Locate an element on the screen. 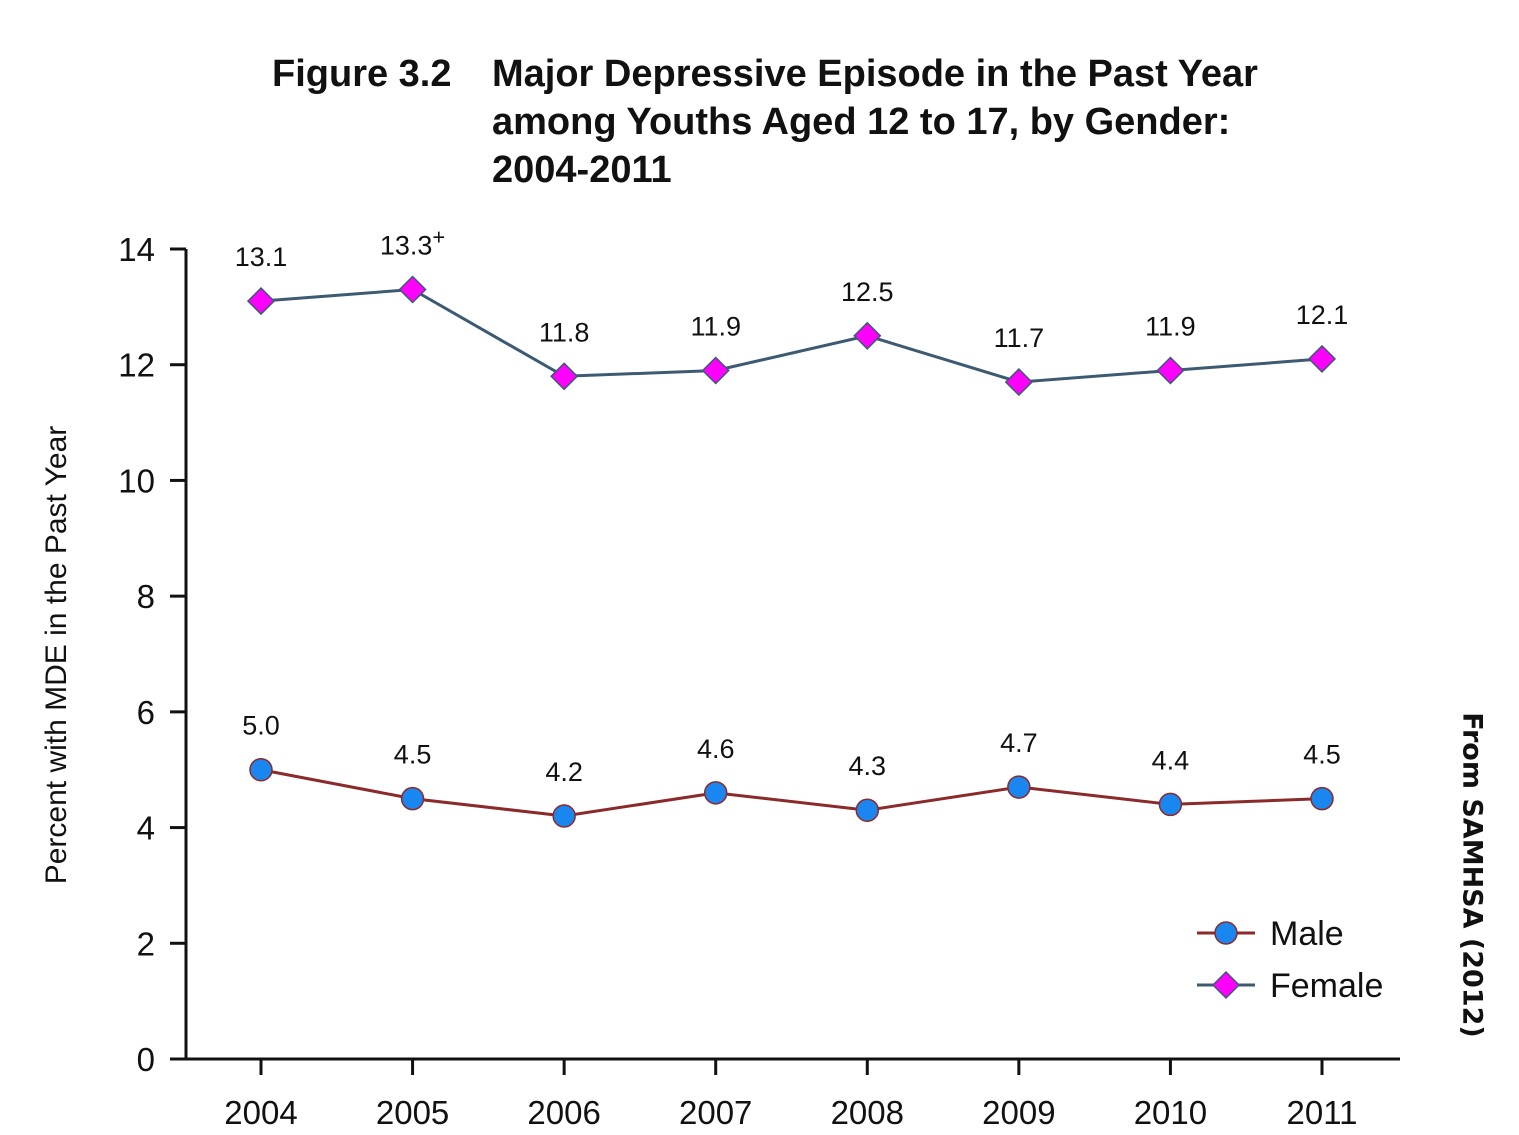 Image resolution: width=1519 pixels, height=1135 pixels. y-tick-label: 6 is located at coordinates (146, 712).